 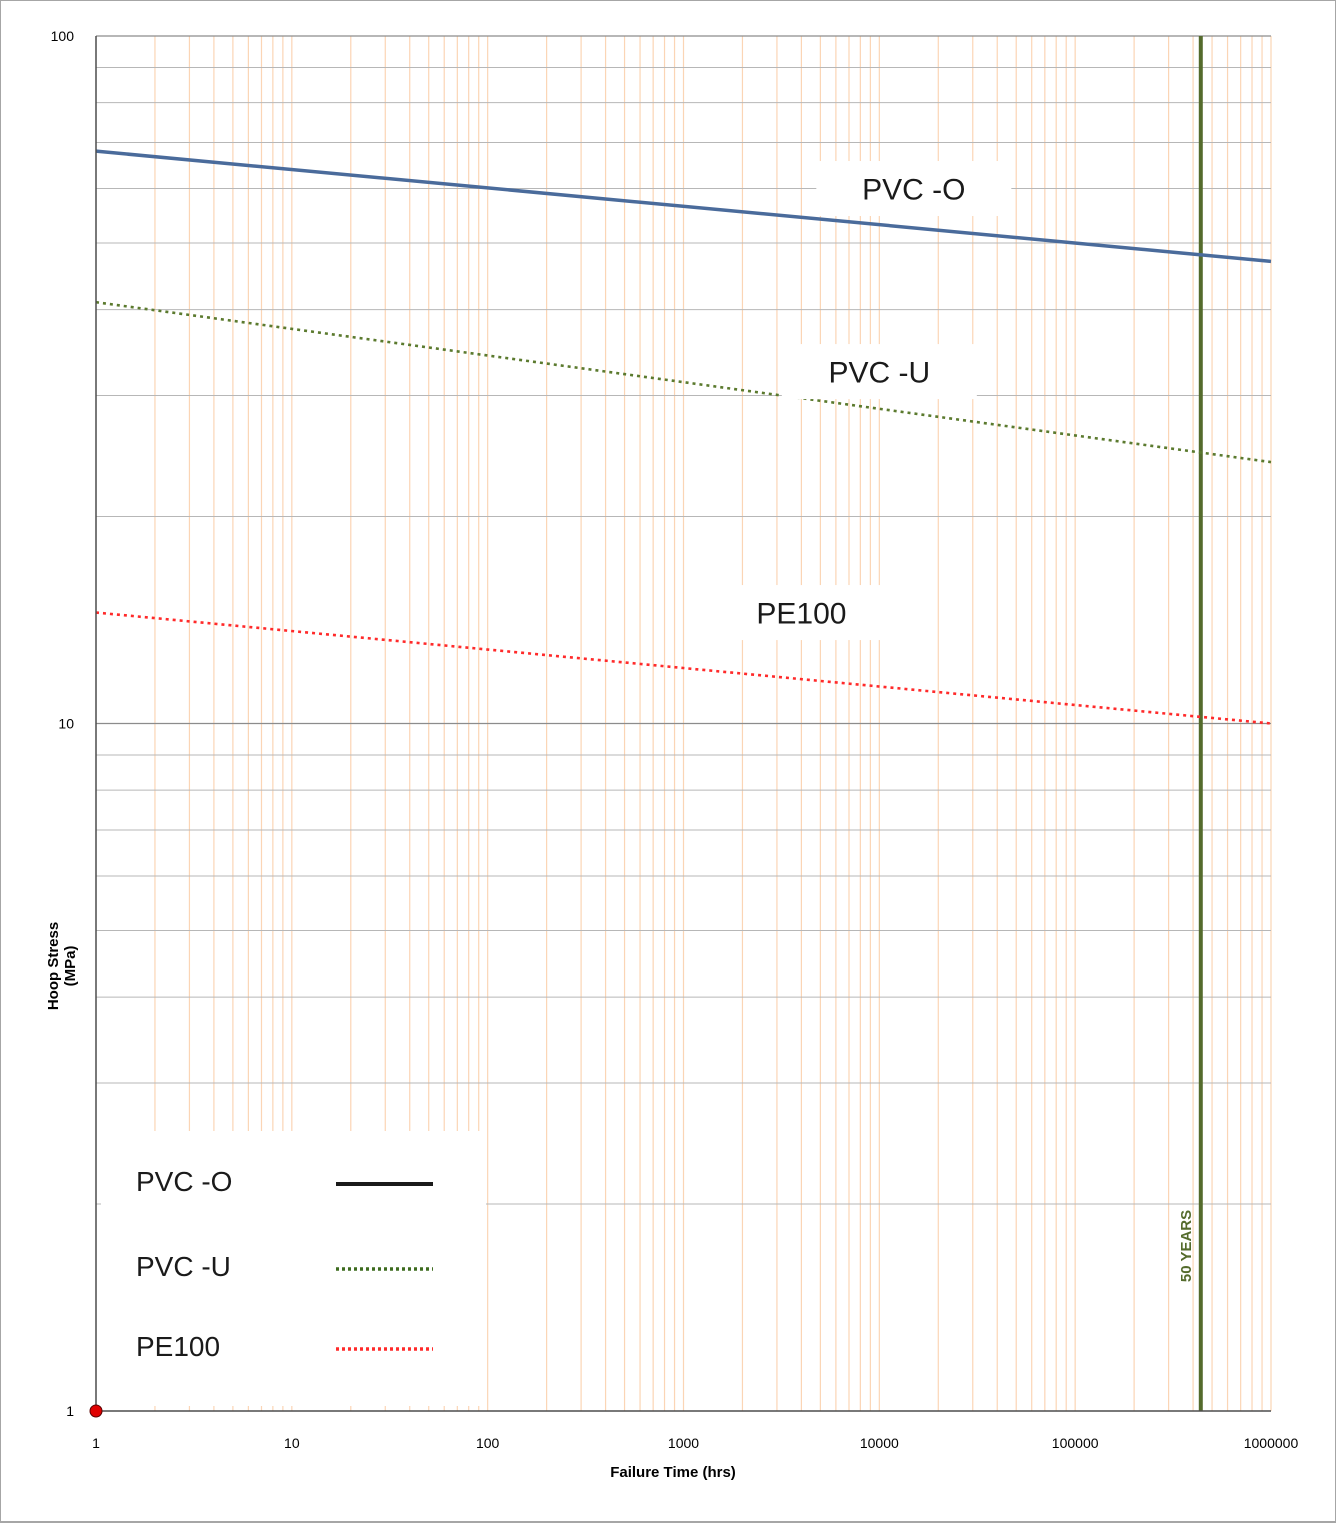 I want to click on series-line-pvc-o, so click(x=683, y=206).